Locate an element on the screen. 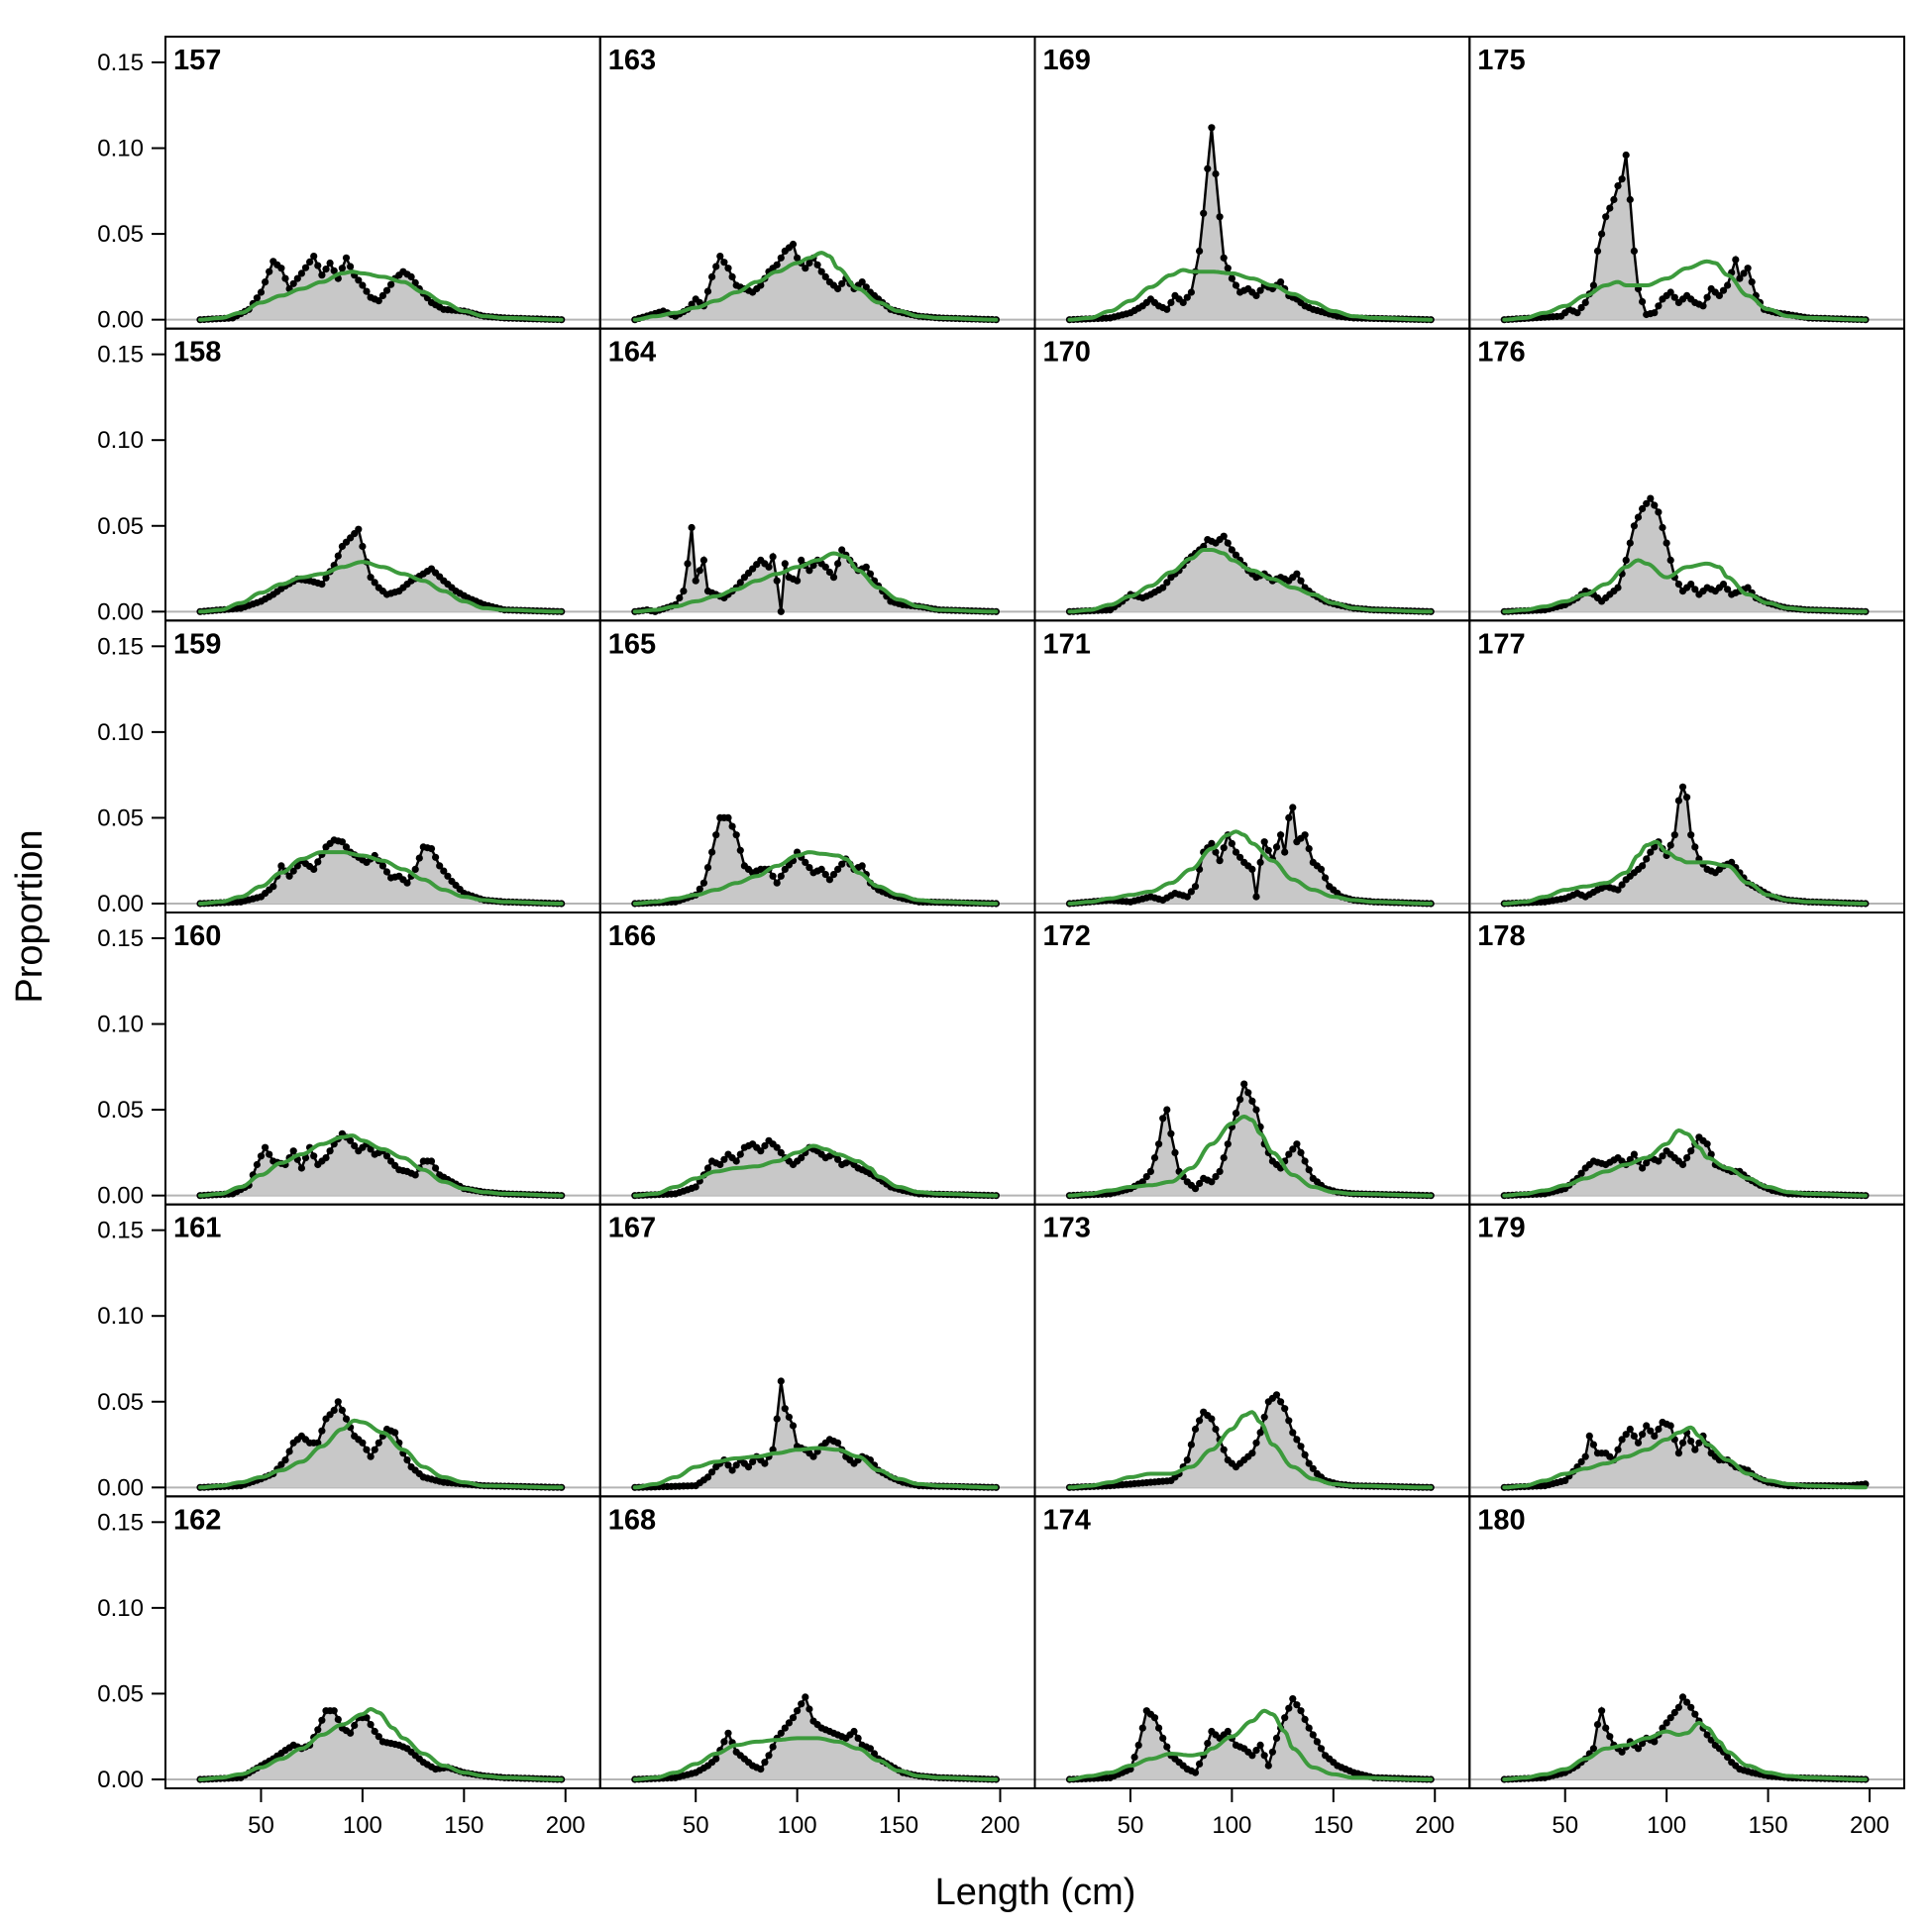 This screenshot has width=1932, height=1932. panel-157: 157 is located at coordinates (382, 183).